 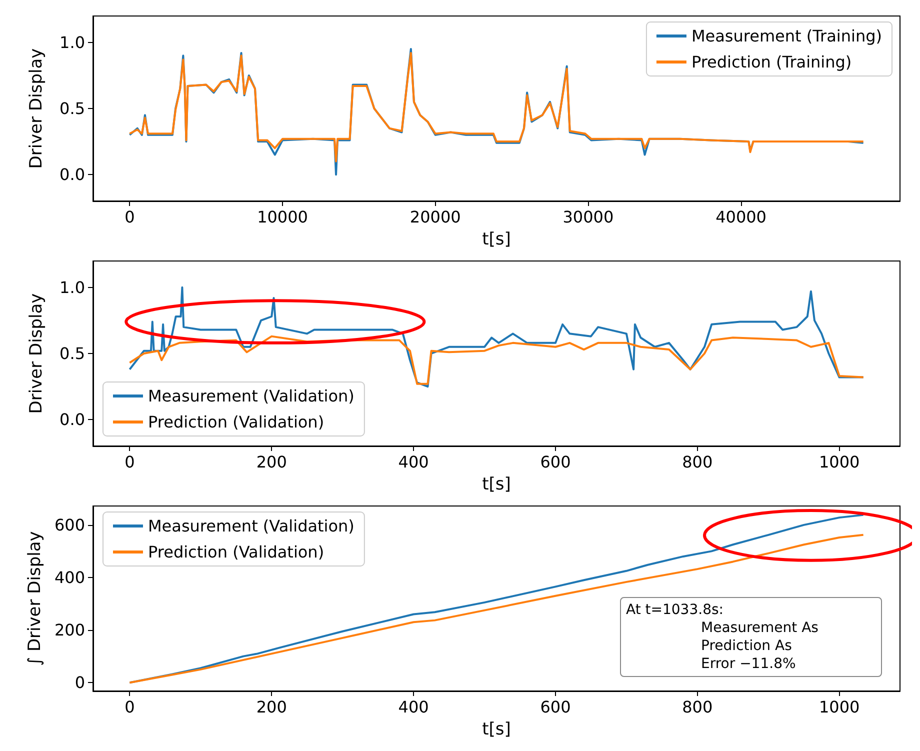 I want to click on y-tick-label: 400, so click(x=69, y=577).